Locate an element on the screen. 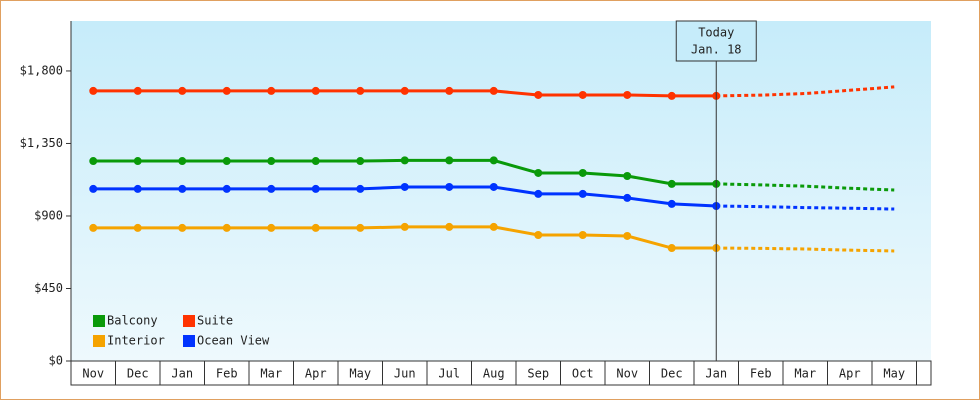 This screenshot has height=400, width=980. legend-label: Balcony is located at coordinates (132, 321).